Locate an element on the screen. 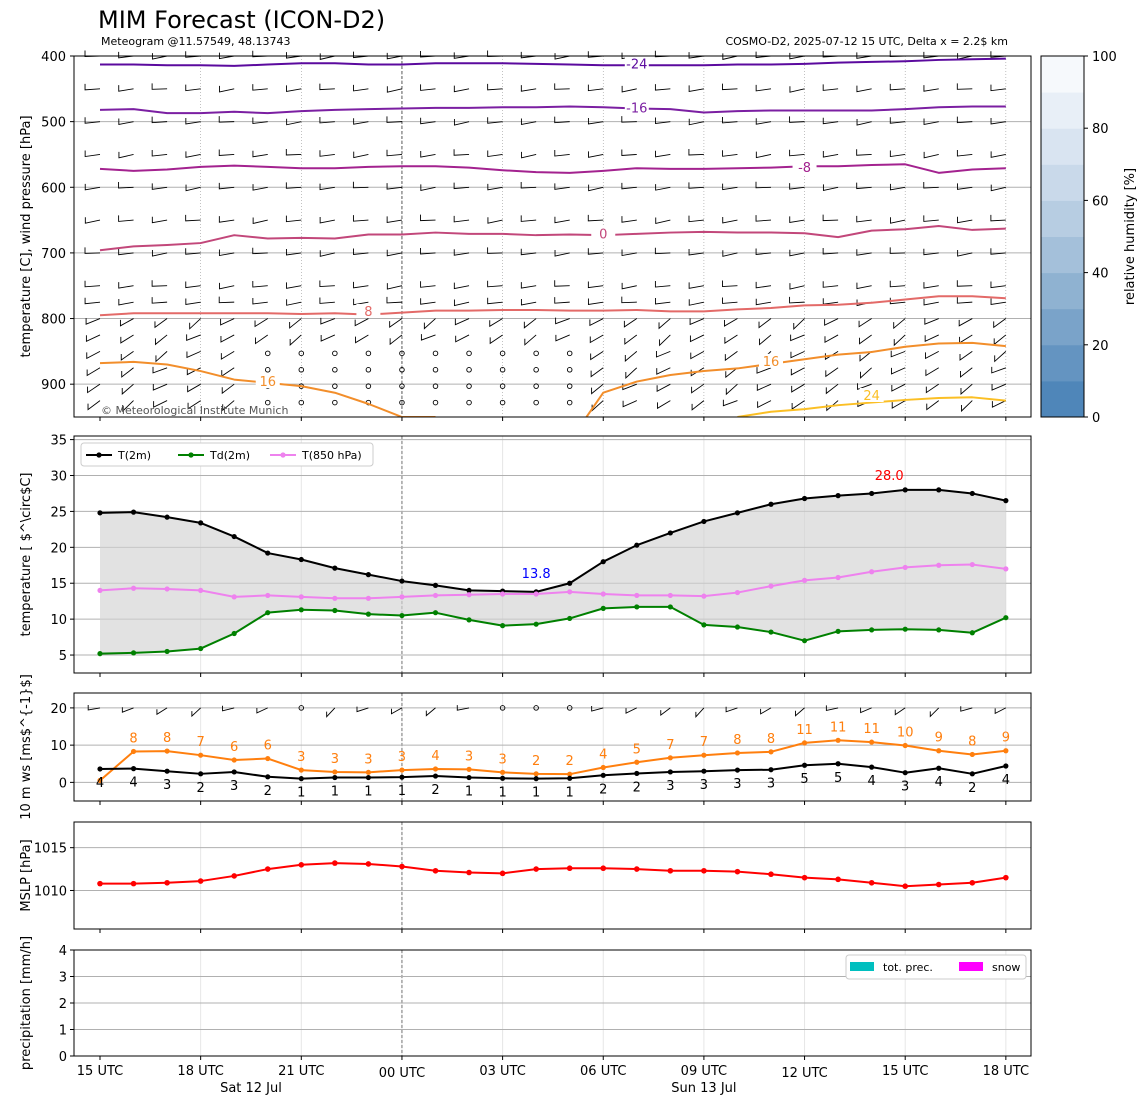  mean-wind-value-label: 4 is located at coordinates (939, 782).